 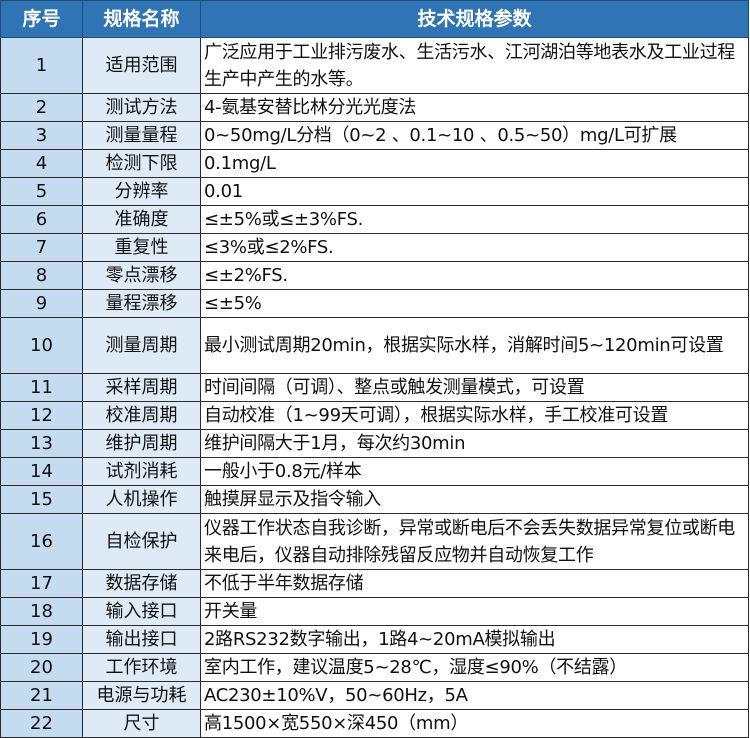 I want to click on header-row: 序号 规格名称 技术规格参数, so click(x=374, y=19).